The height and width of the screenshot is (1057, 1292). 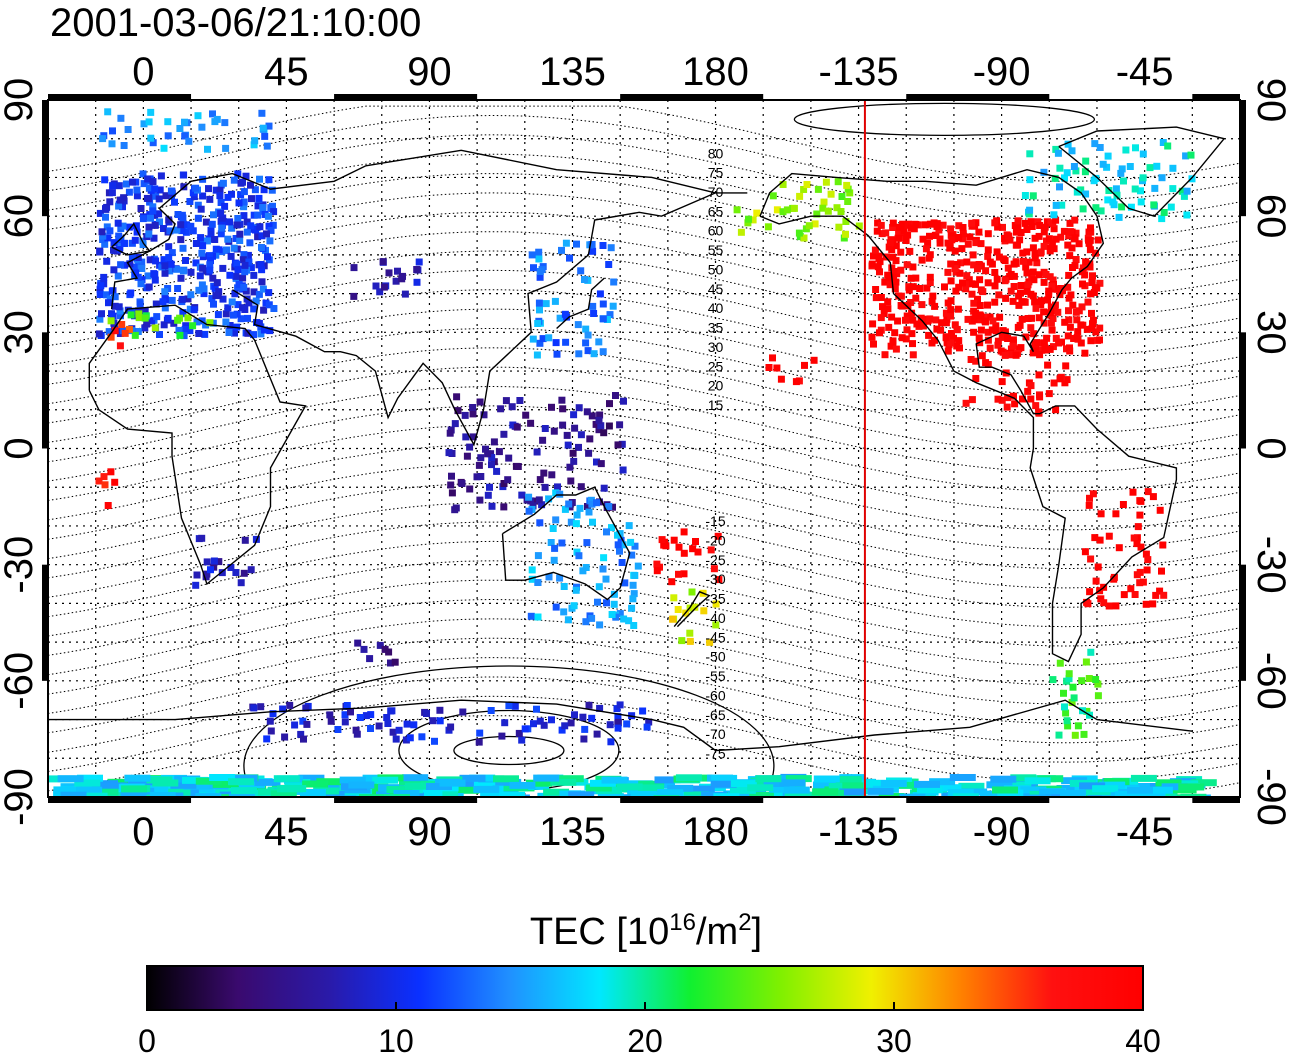 I want to click on lat-tick-label-left: 30, so click(x=20, y=332).